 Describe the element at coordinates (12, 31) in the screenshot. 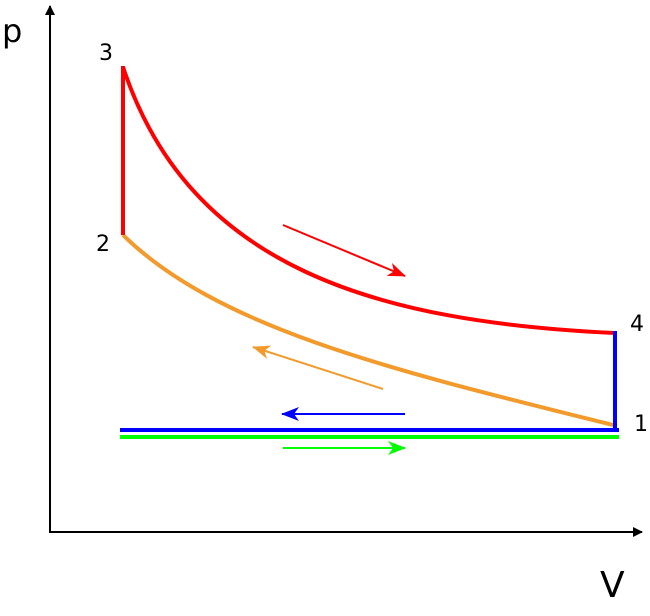

I see `y-axis-label: p` at that location.